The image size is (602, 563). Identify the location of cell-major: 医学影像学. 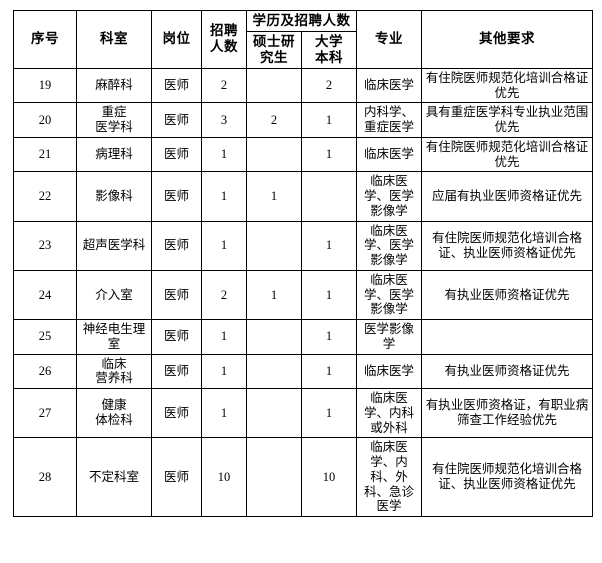
(389, 337).